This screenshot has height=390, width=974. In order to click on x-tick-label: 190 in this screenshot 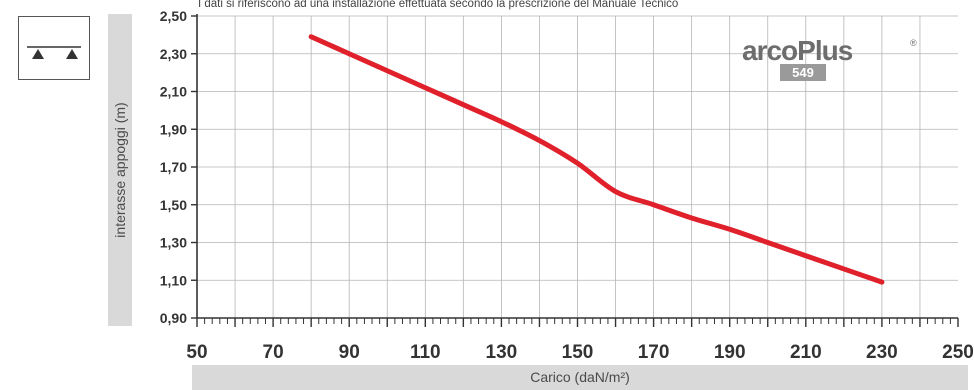, I will do `click(730, 352)`.